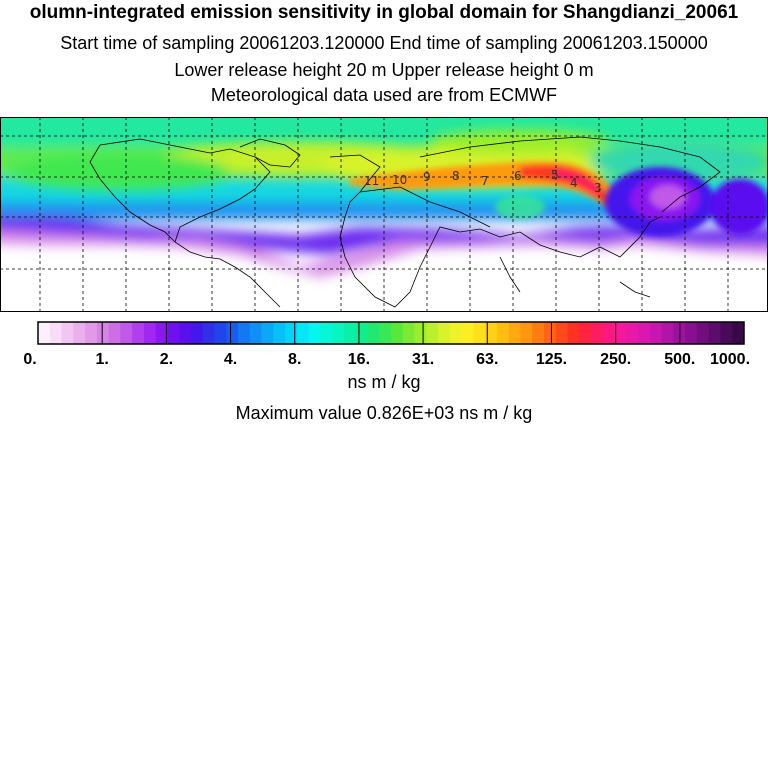 This screenshot has width=768, height=768. Describe the element at coordinates (29, 359) in the screenshot. I see `colorbar-tick-label: 0.` at that location.